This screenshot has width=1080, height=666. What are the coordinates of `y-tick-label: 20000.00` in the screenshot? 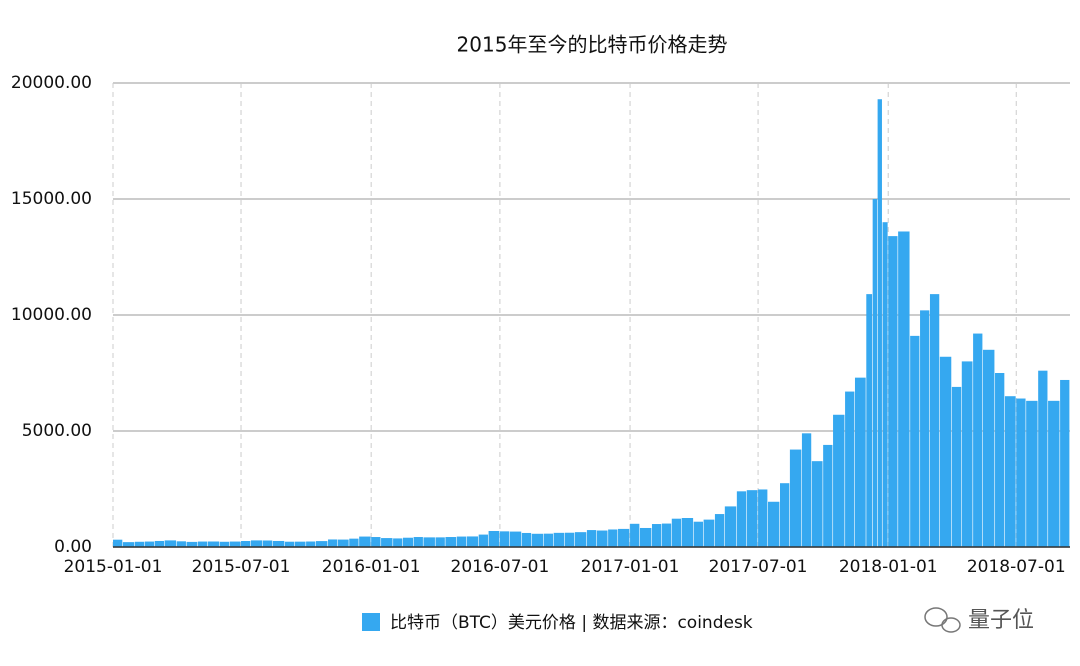 It's located at (51, 83).